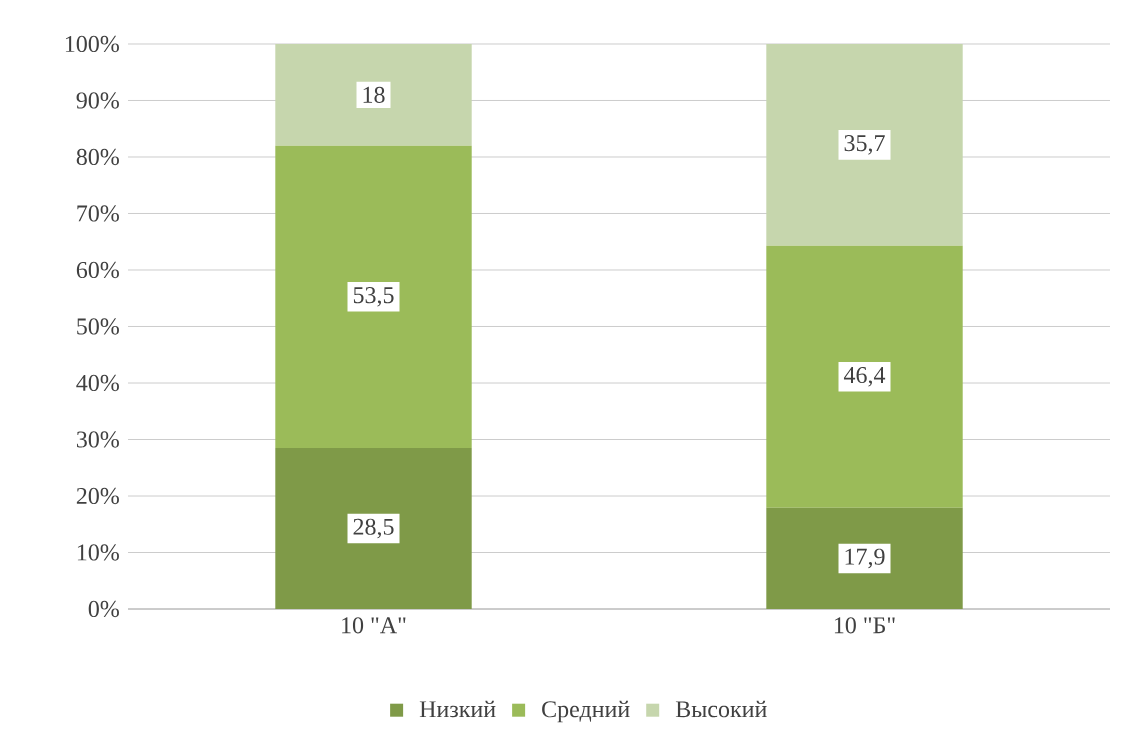  I want to click on y-tick-label: 100%, so click(92, 44).